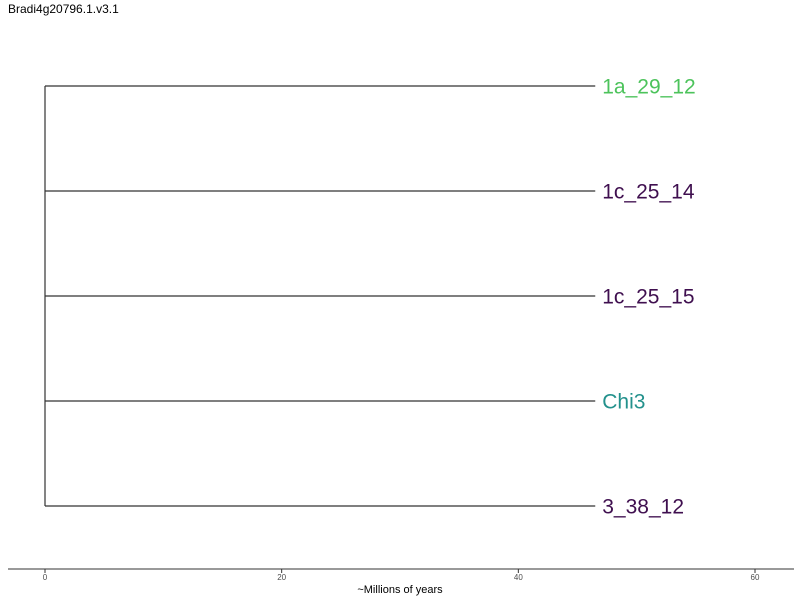 This screenshot has height=600, width=800. Describe the element at coordinates (400, 590) in the screenshot. I see `x-axis-label: ~Millions of years` at that location.